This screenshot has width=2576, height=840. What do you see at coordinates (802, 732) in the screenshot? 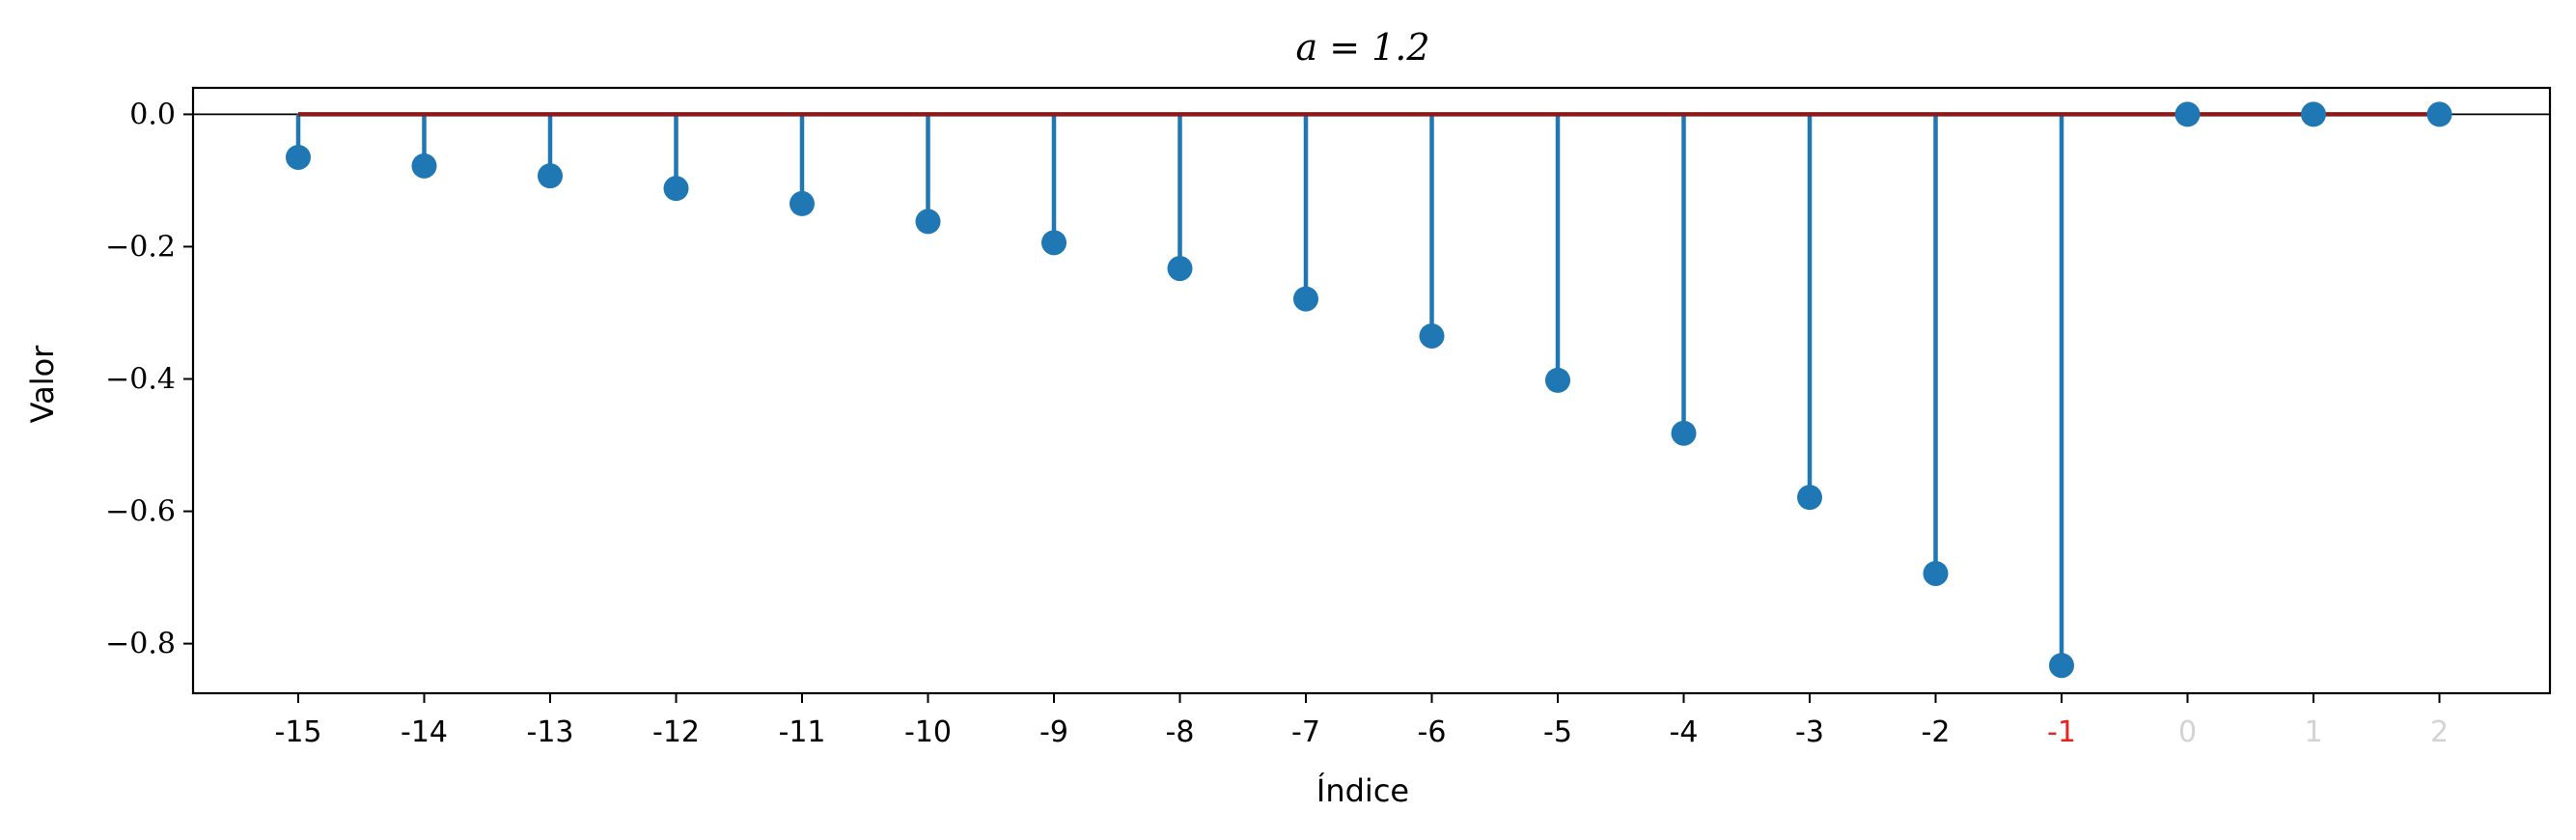
I see `x-tick-label: -11` at bounding box center [802, 732].